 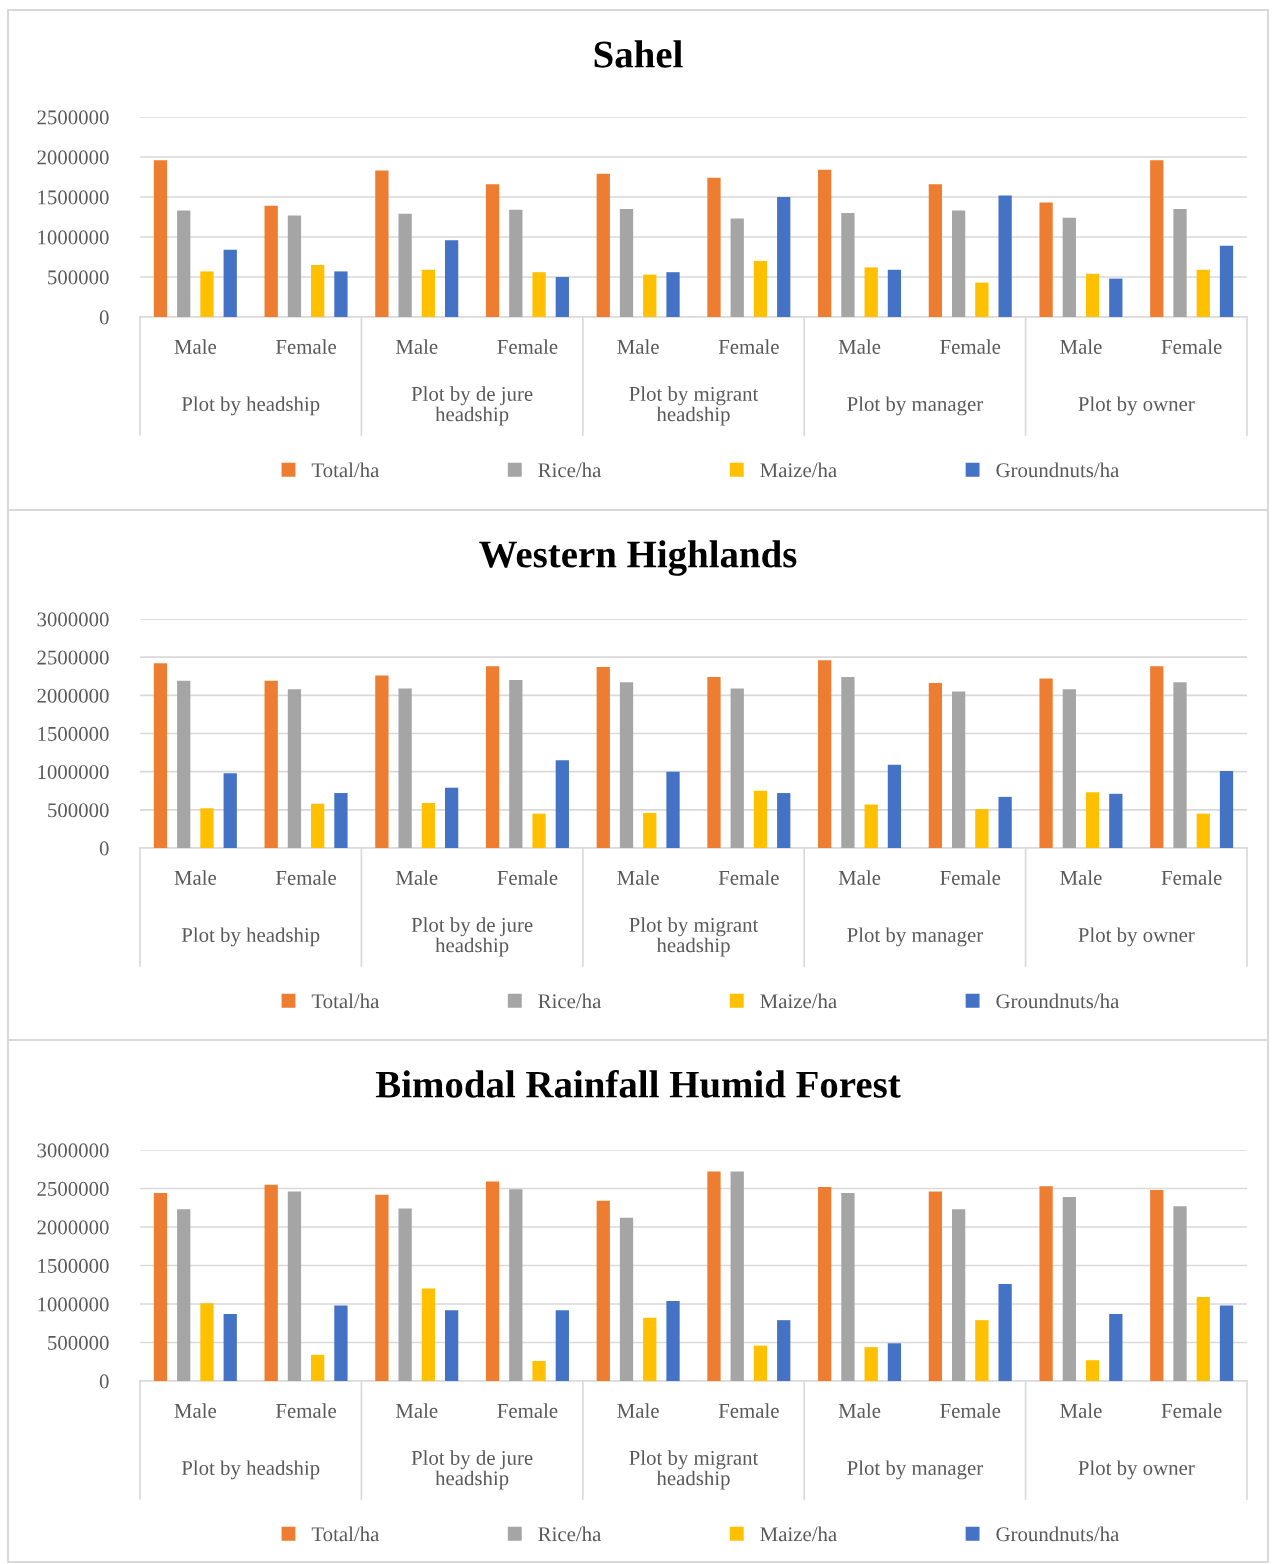 I want to click on text: Plot by manager, so click(x=915, y=1470).